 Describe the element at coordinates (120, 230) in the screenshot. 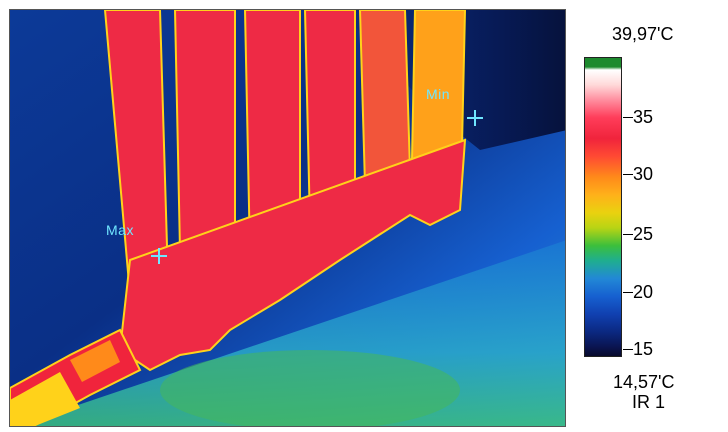

I see `max-marker-label: Max` at that location.